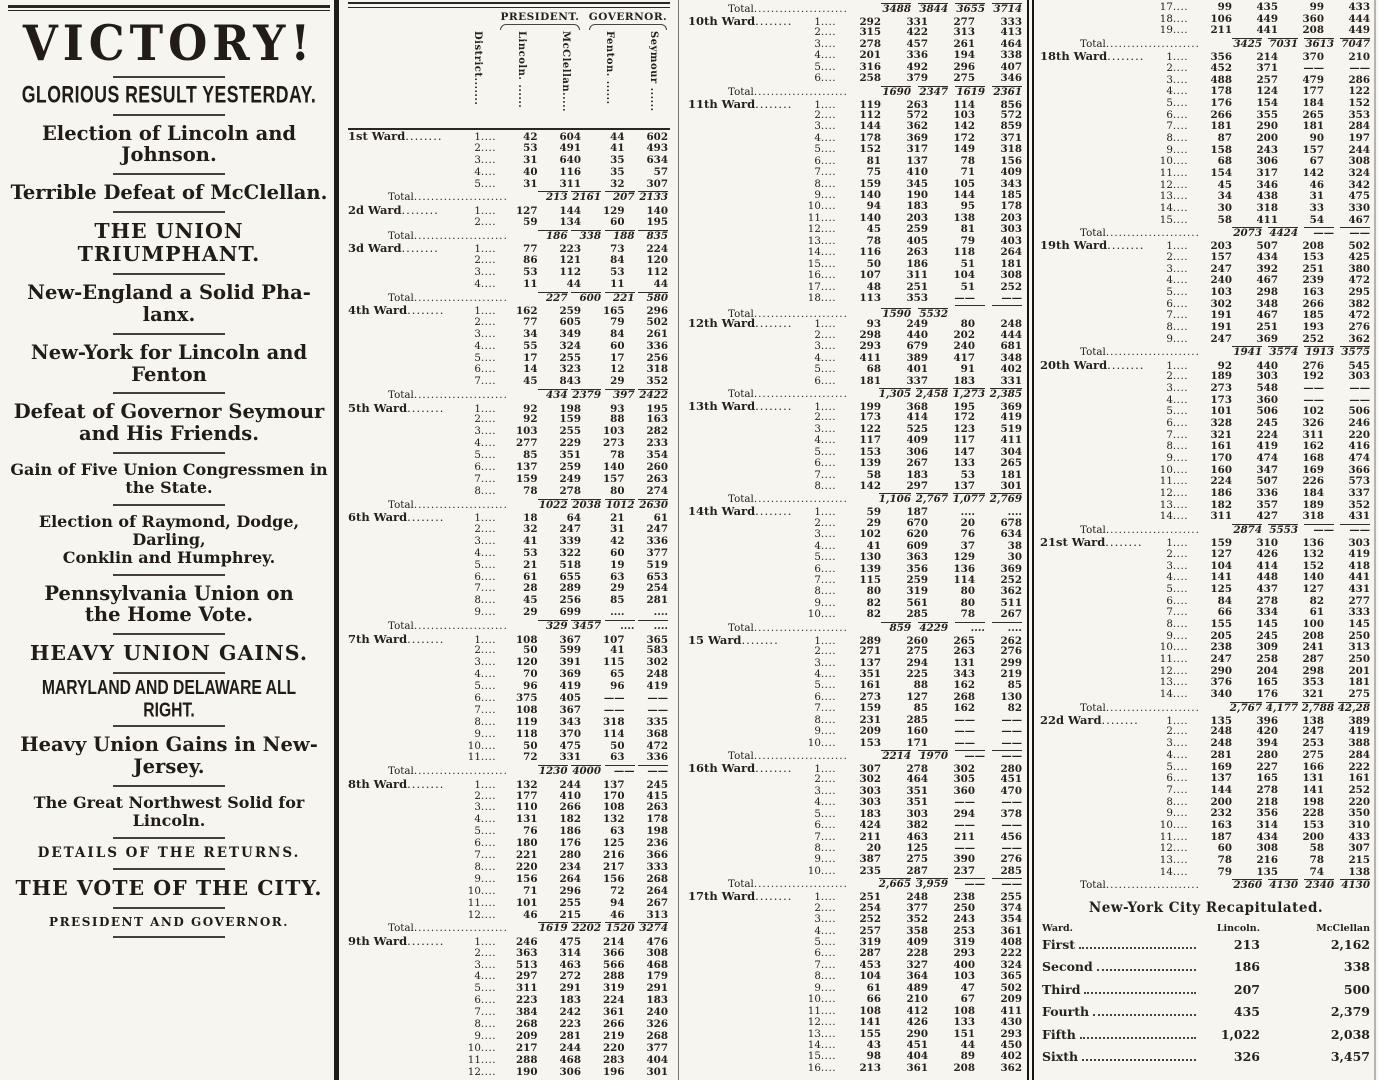 The width and height of the screenshot is (1378, 1080). Describe the element at coordinates (1313, 257) in the screenshot. I see `vote-value: 153` at that location.